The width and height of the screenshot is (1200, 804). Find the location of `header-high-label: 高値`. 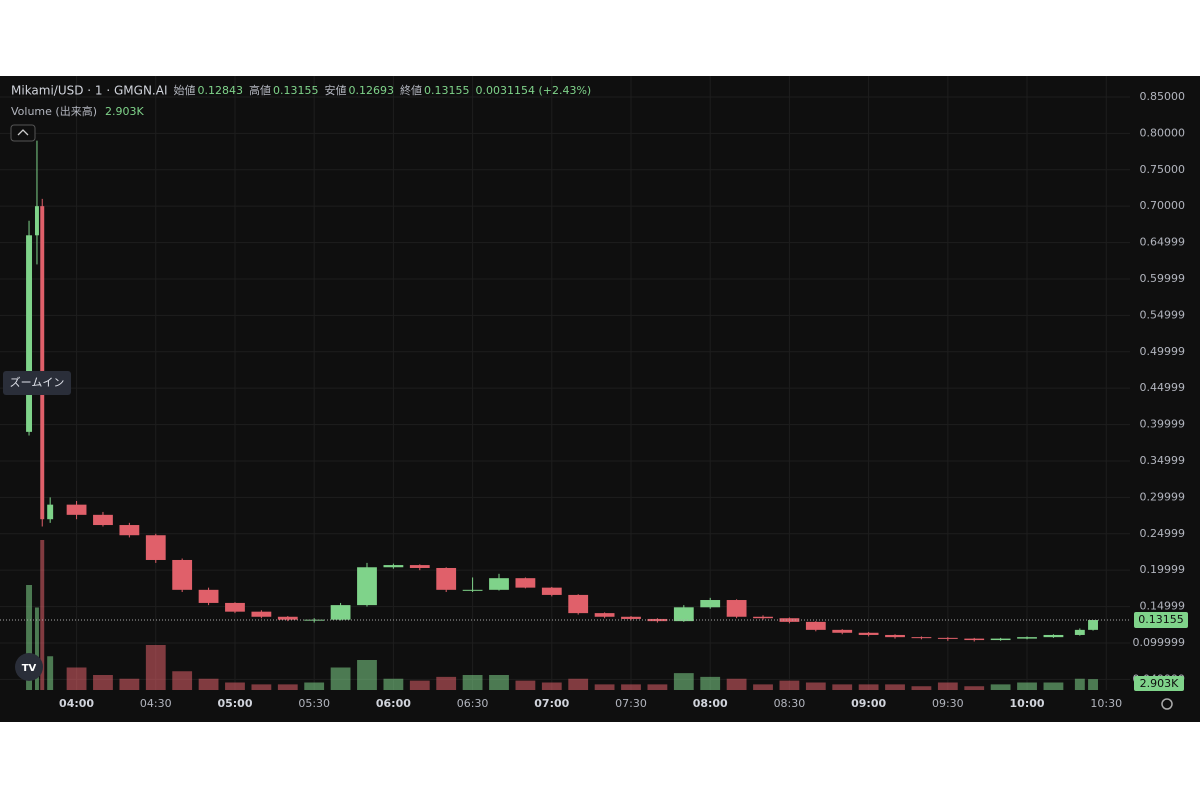

header-high-label: 高値 is located at coordinates (260, 90).